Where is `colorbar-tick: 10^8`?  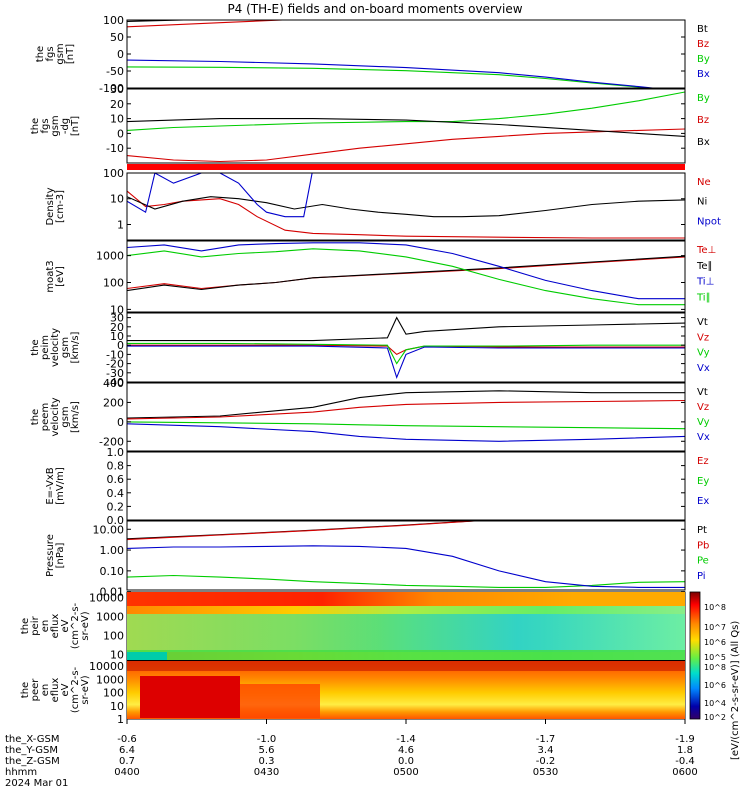 colorbar-tick: 10^8 is located at coordinates (715, 667).